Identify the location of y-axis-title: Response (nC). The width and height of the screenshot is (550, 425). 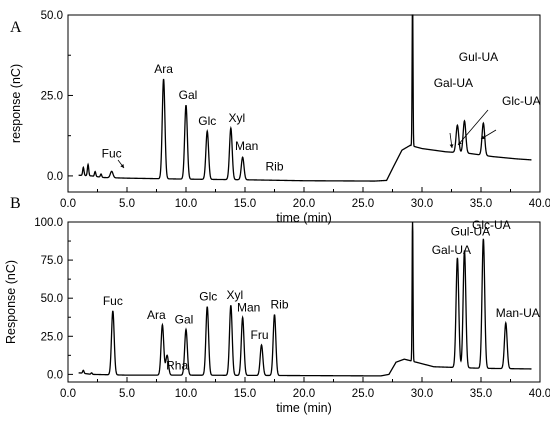
(11, 302).